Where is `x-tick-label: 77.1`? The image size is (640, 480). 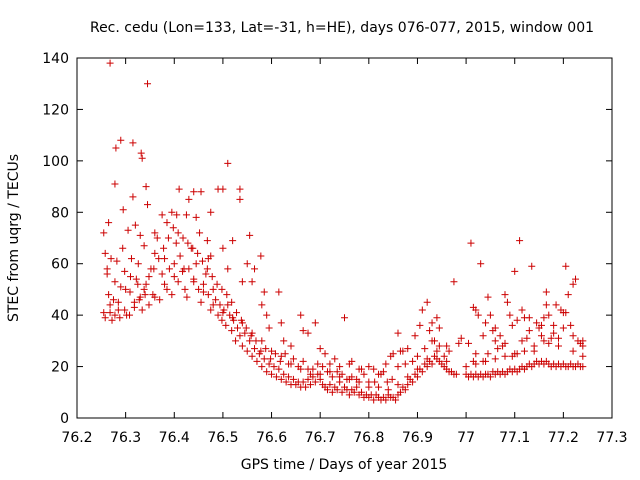 x-tick-label: 77.1 is located at coordinates (514, 438).